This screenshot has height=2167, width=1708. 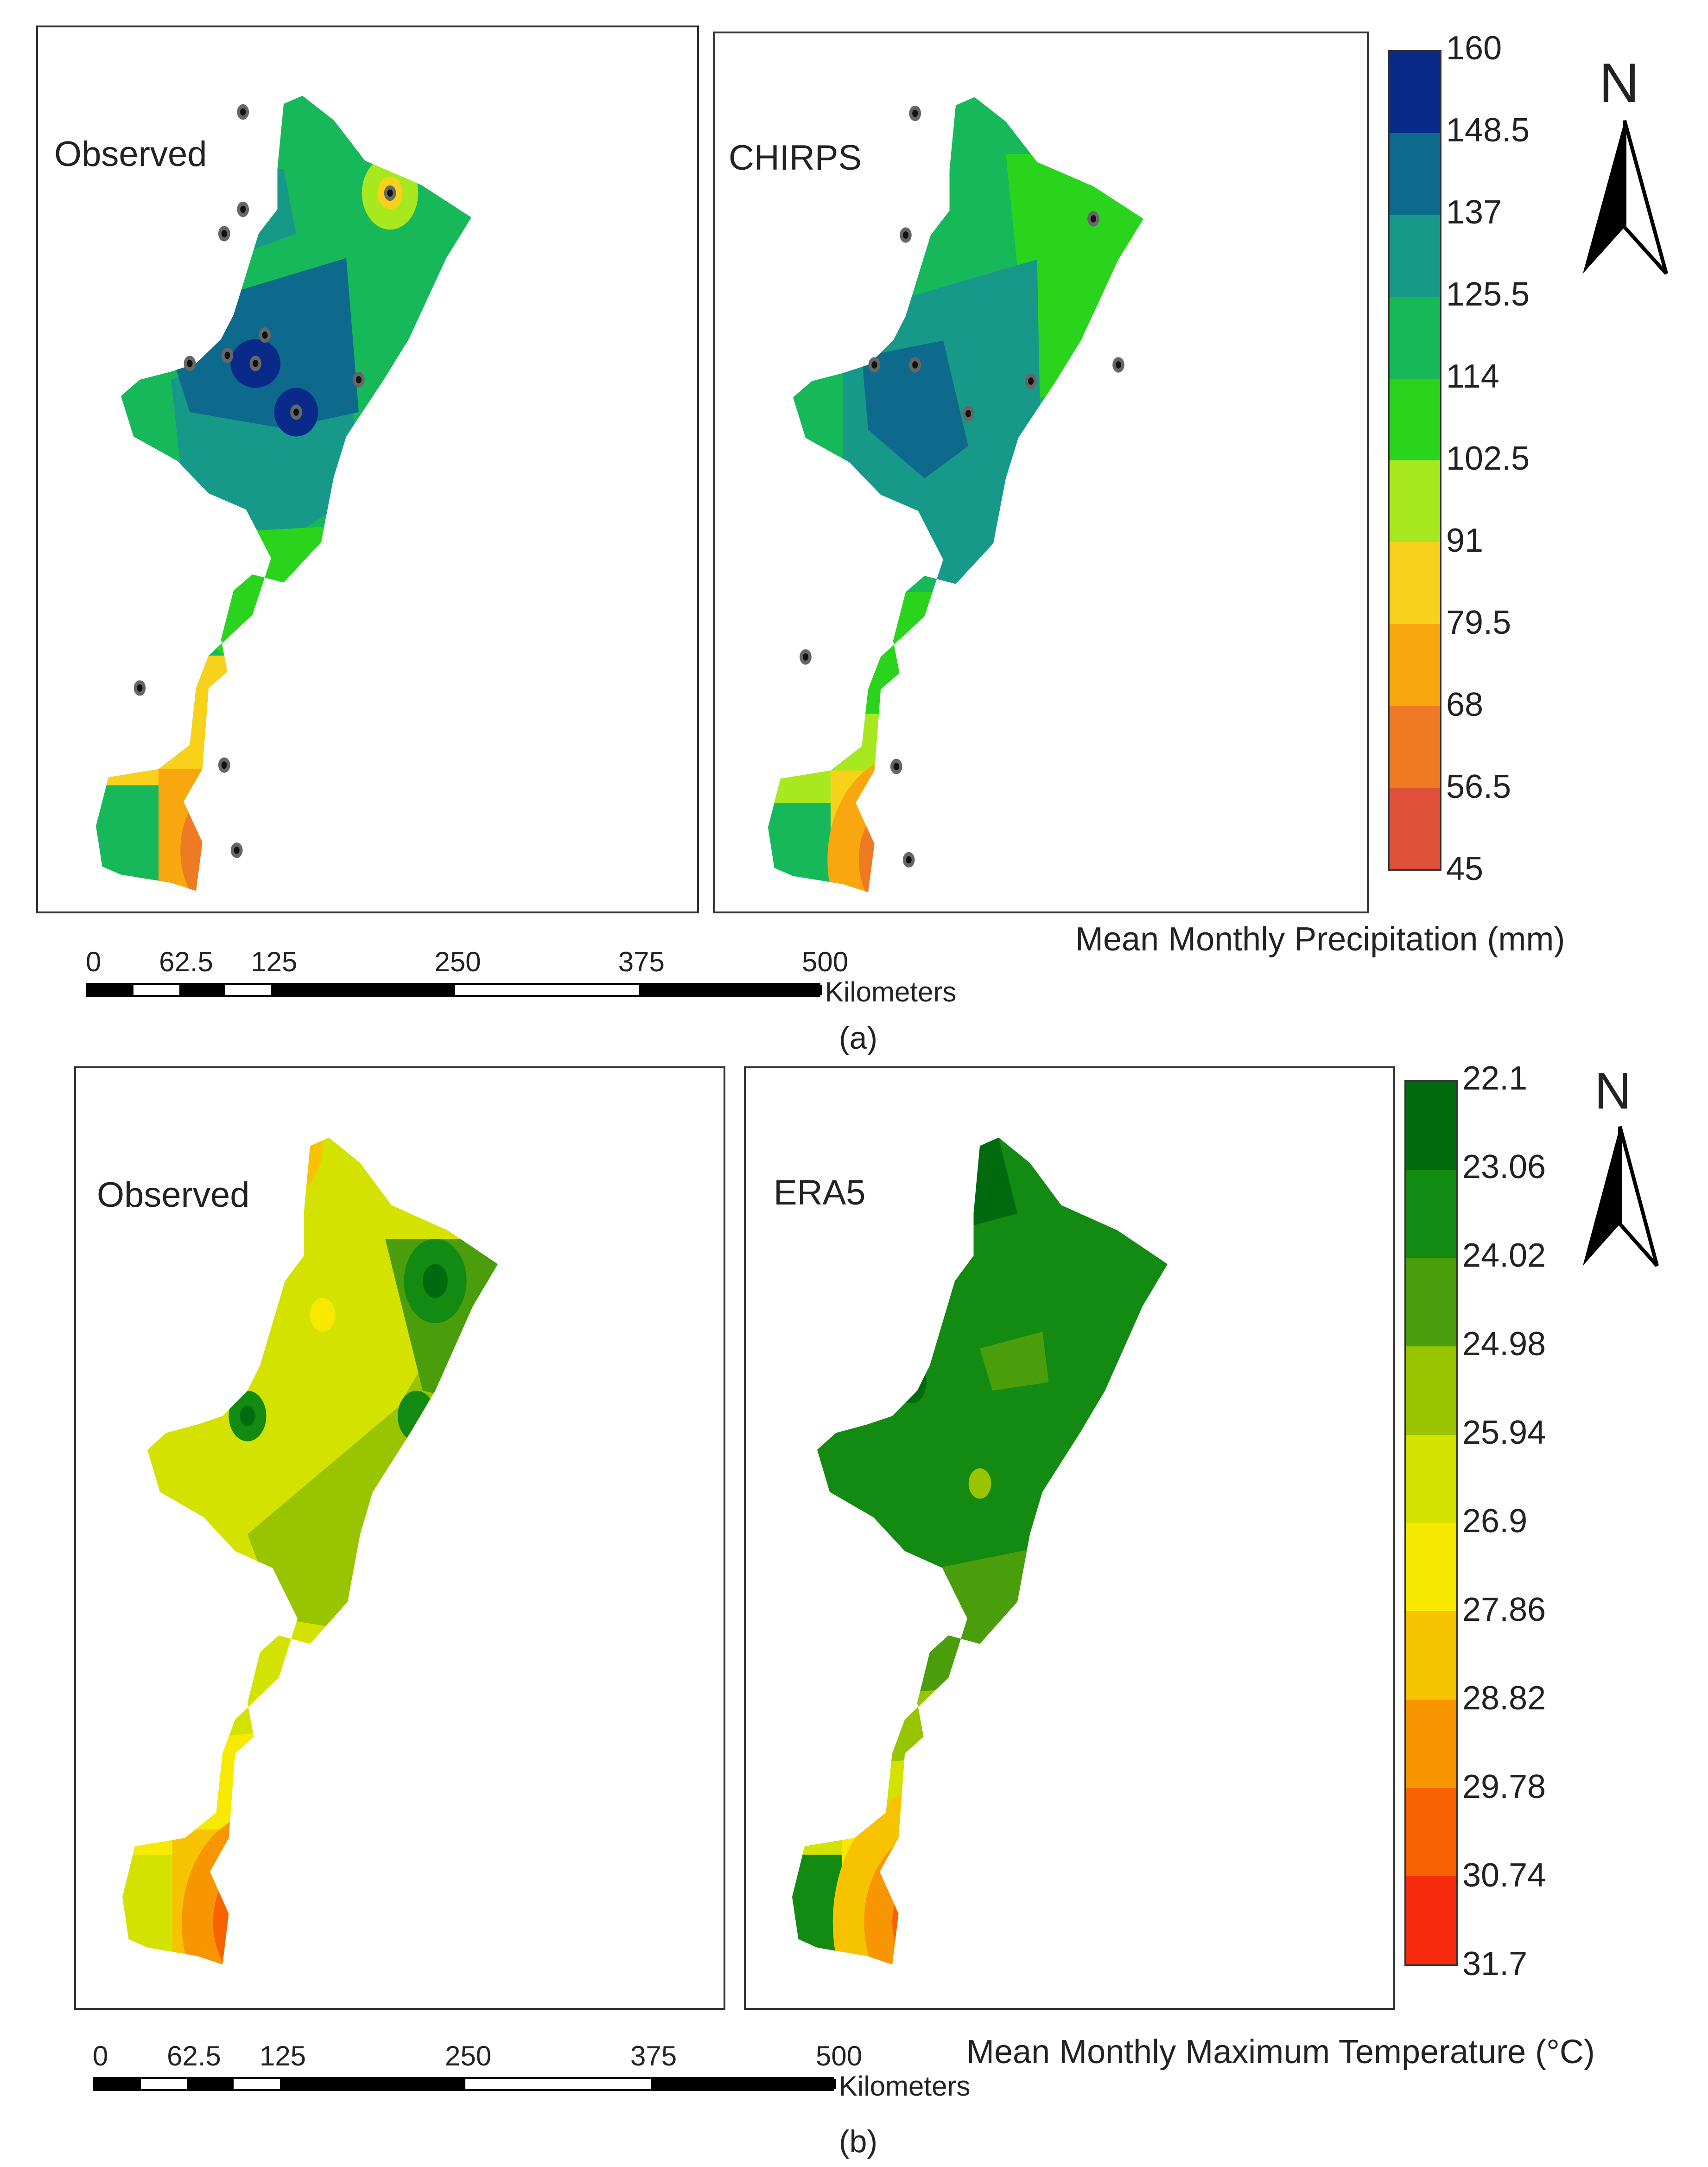 I want to click on legend-value: 28.82, so click(x=1504, y=1698).